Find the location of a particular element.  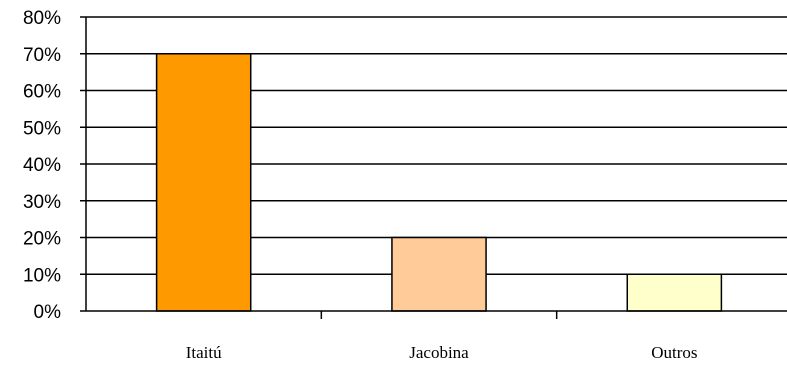

y-axis-tick-labels: 0% 10% 20% 30% 40% 50% 60% 70% 80% is located at coordinates (42, 165).